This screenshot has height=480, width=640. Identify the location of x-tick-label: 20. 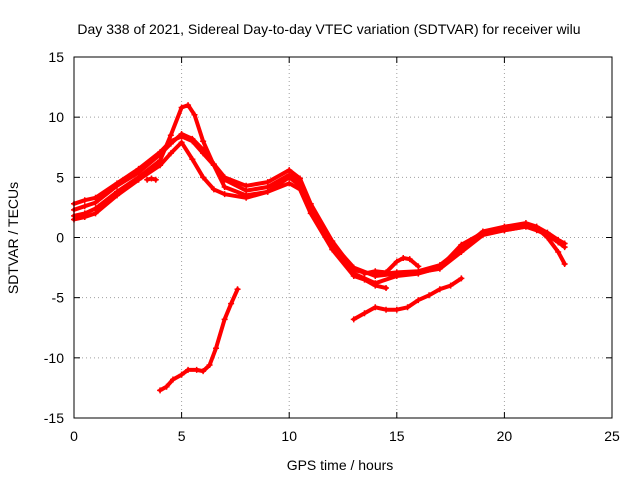
(505, 436).